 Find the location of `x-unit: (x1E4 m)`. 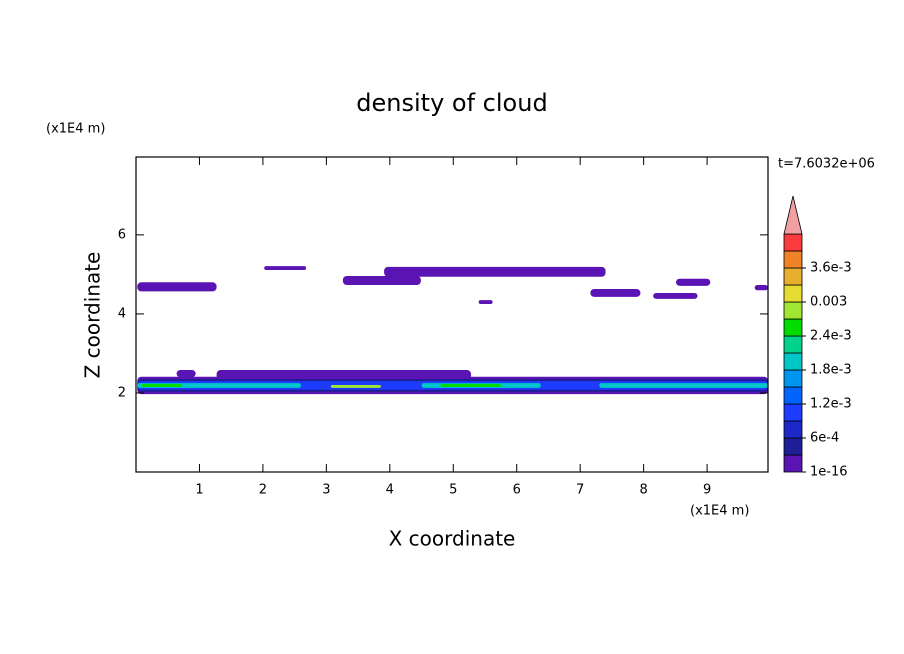

x-unit: (x1E4 m) is located at coordinates (719, 511).